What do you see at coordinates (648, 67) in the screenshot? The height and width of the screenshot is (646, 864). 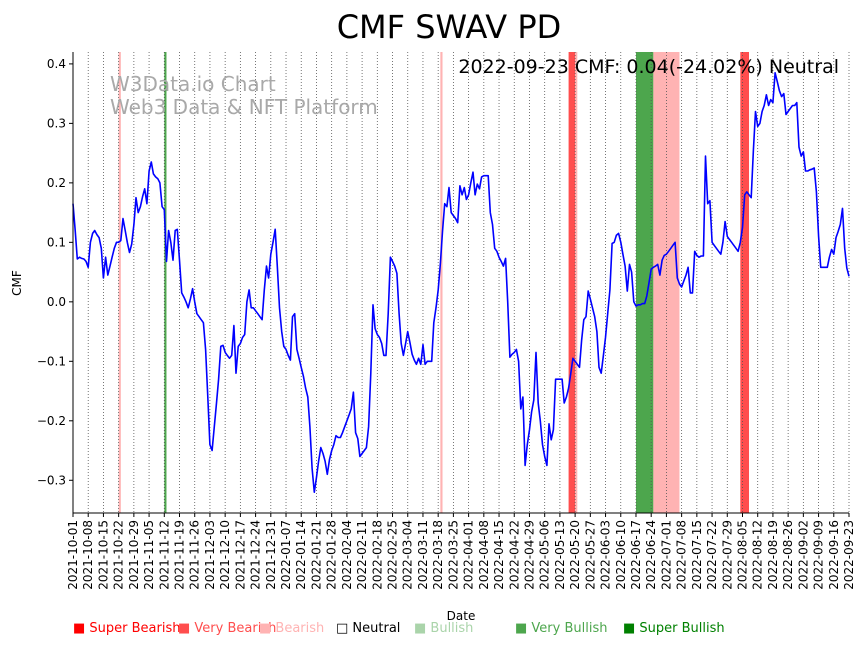 I see `latest-value-annotation: 2022-09-23 CMF: 0.04(-24.02%) Neutral` at bounding box center [648, 67].